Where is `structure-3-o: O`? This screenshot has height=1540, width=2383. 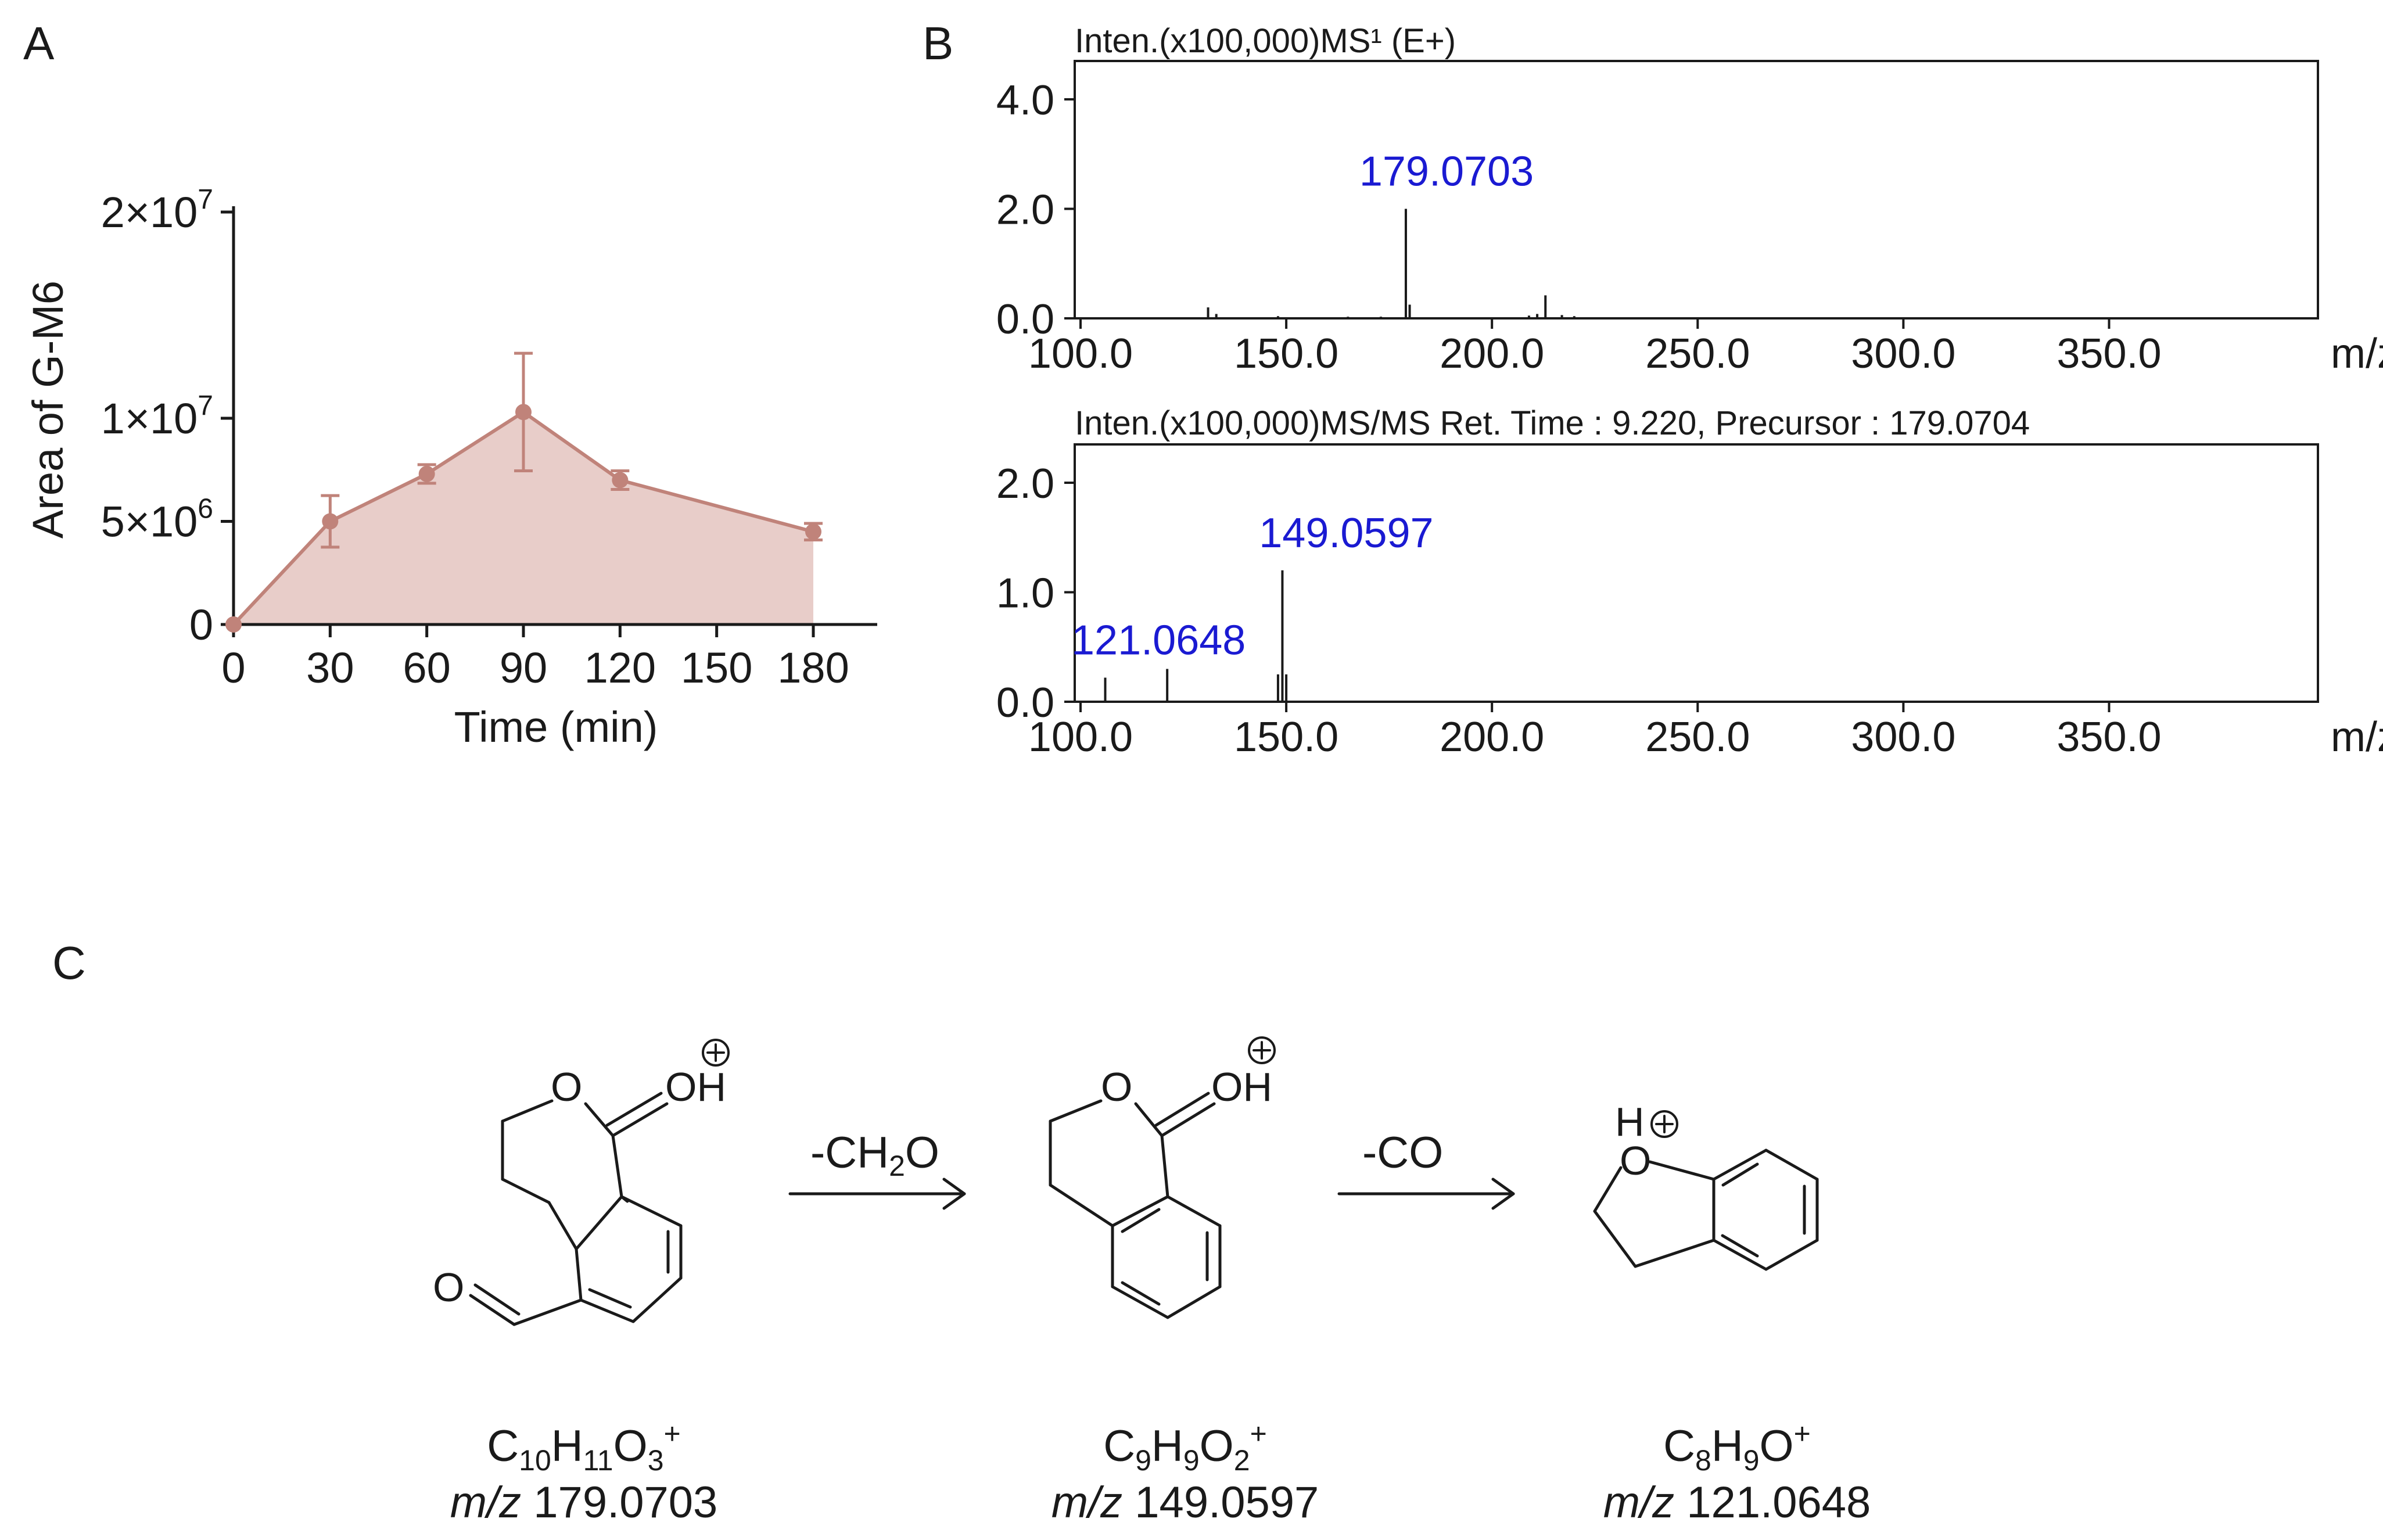
structure-3-o: O is located at coordinates (1635, 1160).